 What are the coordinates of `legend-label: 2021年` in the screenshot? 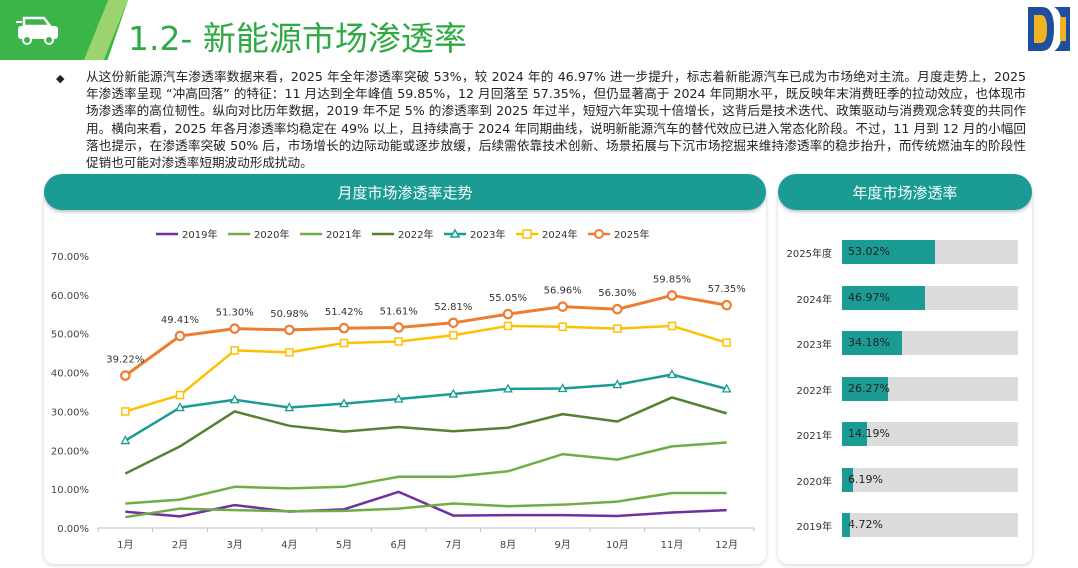 It's located at (343, 234).